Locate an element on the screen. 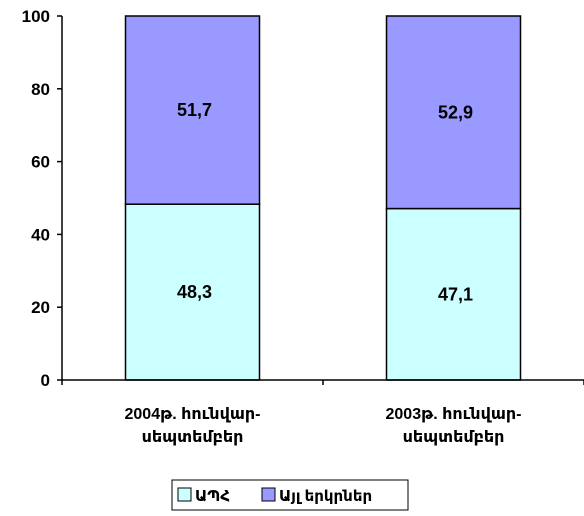 The width and height of the screenshot is (584, 516). y-axis: 0 20 40 60 80 100 is located at coordinates (42, 198).